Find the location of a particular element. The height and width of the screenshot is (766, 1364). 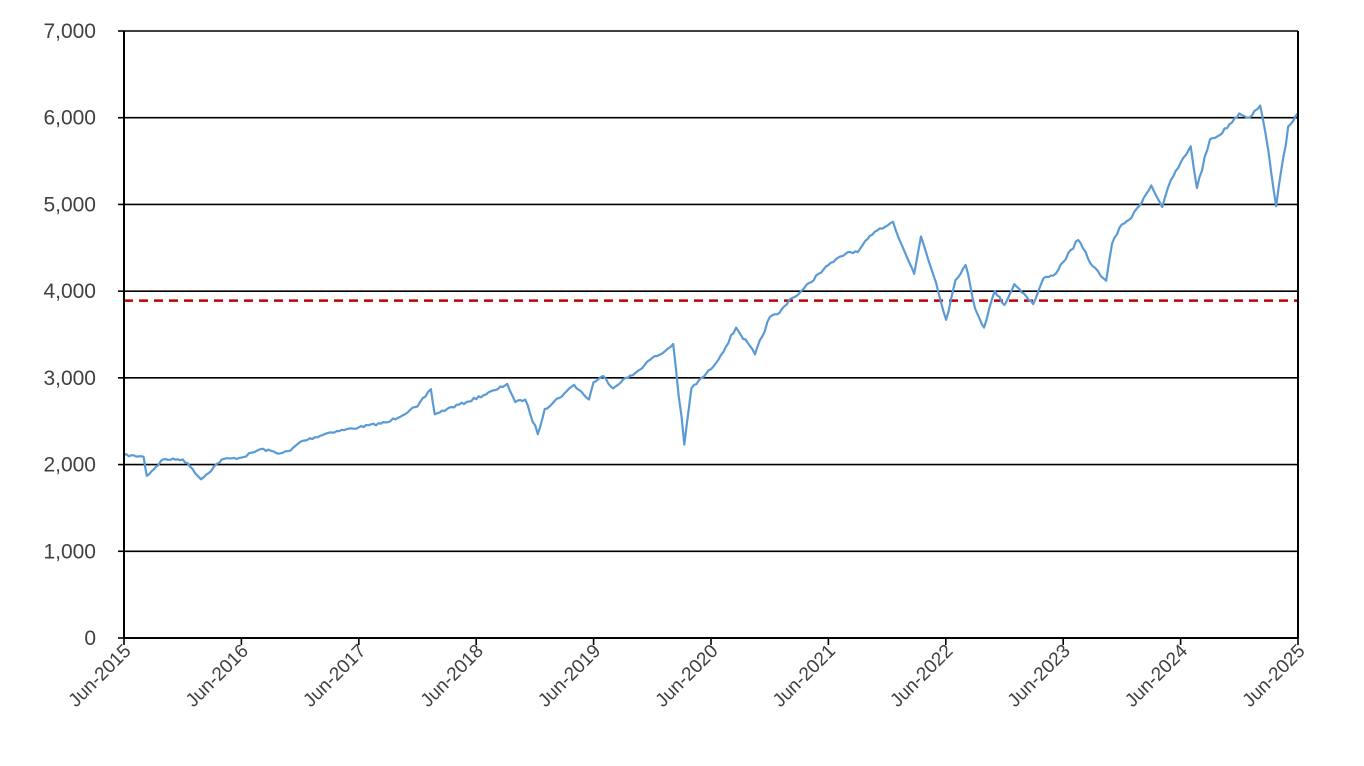

y-tick-label: 2,000 is located at coordinates (69, 465).